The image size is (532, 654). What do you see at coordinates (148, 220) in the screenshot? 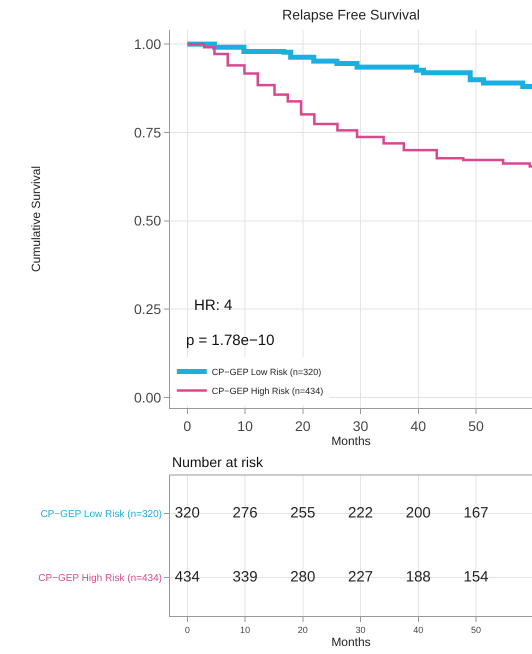
I see `y-tick-label: 0.50` at bounding box center [148, 220].